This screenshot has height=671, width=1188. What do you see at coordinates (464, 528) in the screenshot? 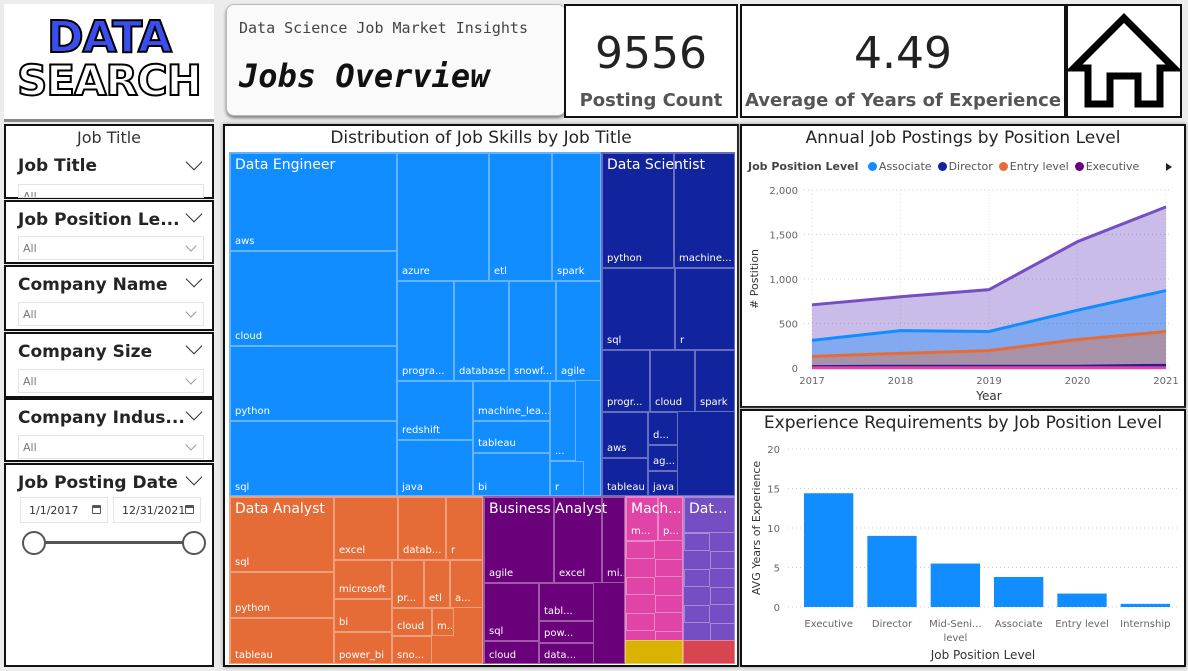
I see `treemap-cell: r` at bounding box center [464, 528].